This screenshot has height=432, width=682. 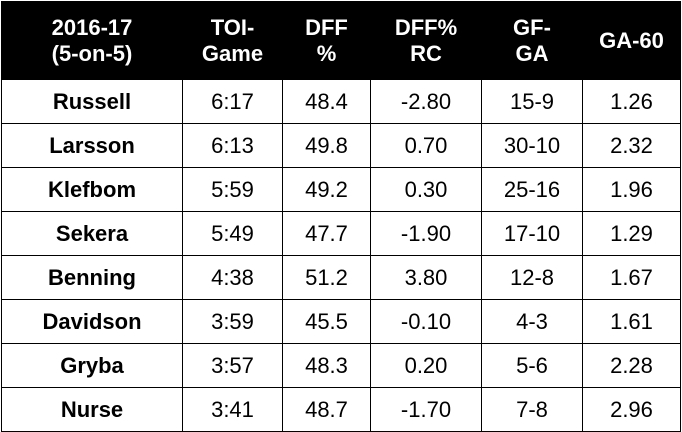 I want to click on column-header: 2016-17 (5-on-5), so click(x=92, y=40).